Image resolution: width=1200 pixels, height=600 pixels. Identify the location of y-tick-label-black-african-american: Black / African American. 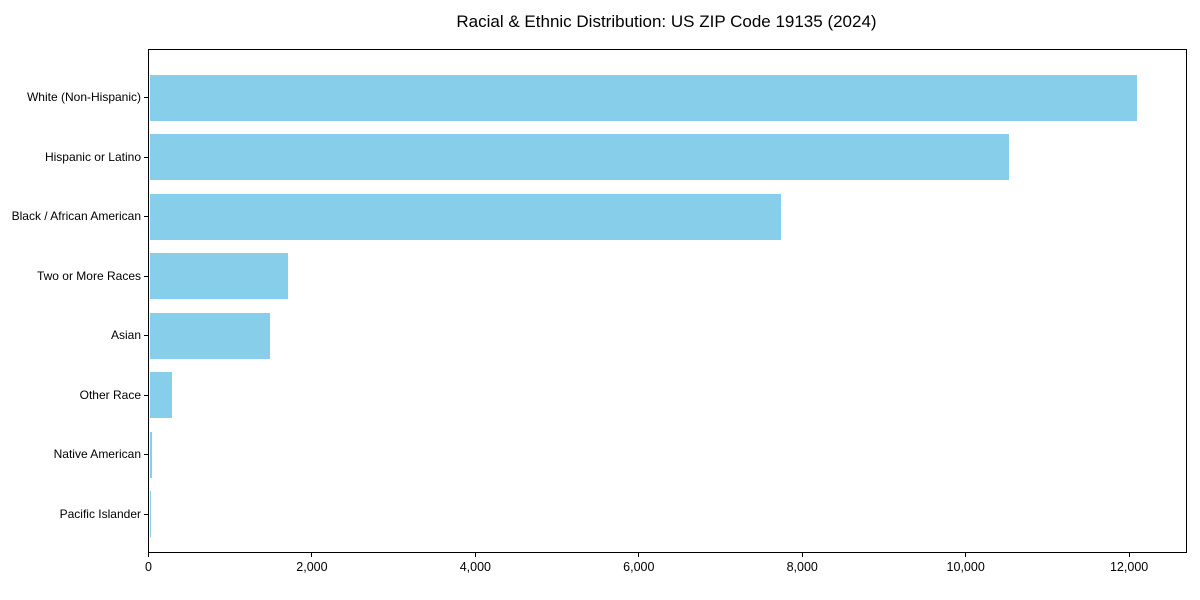
(76, 216).